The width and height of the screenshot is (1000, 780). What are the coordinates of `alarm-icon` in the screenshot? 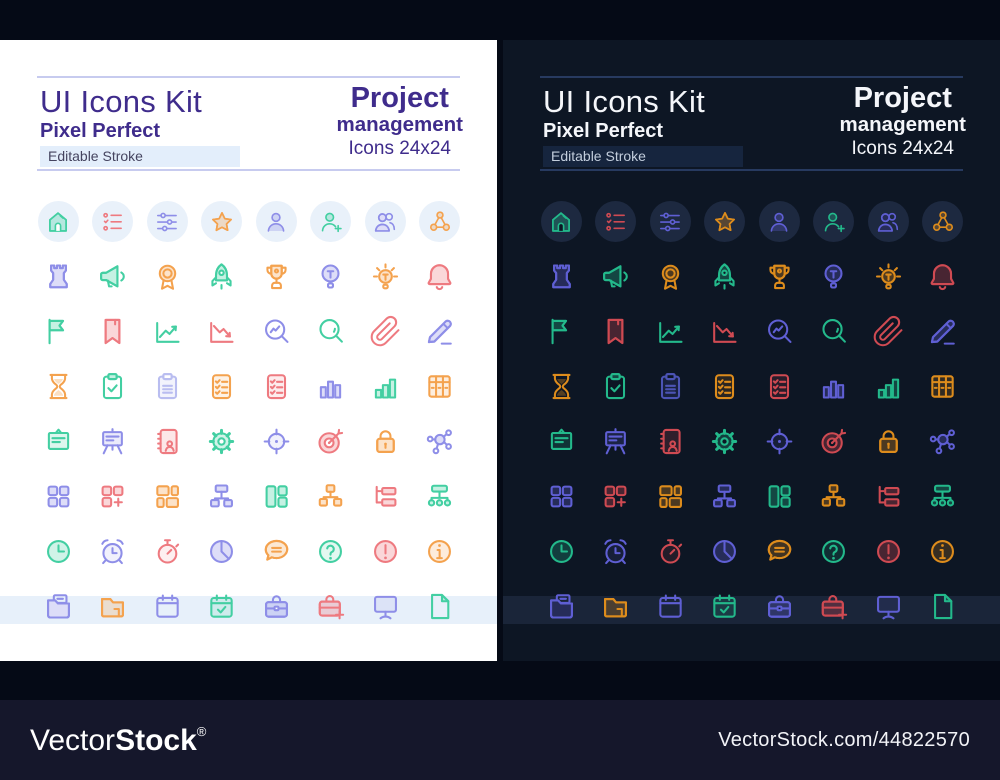 It's located at (113, 551).